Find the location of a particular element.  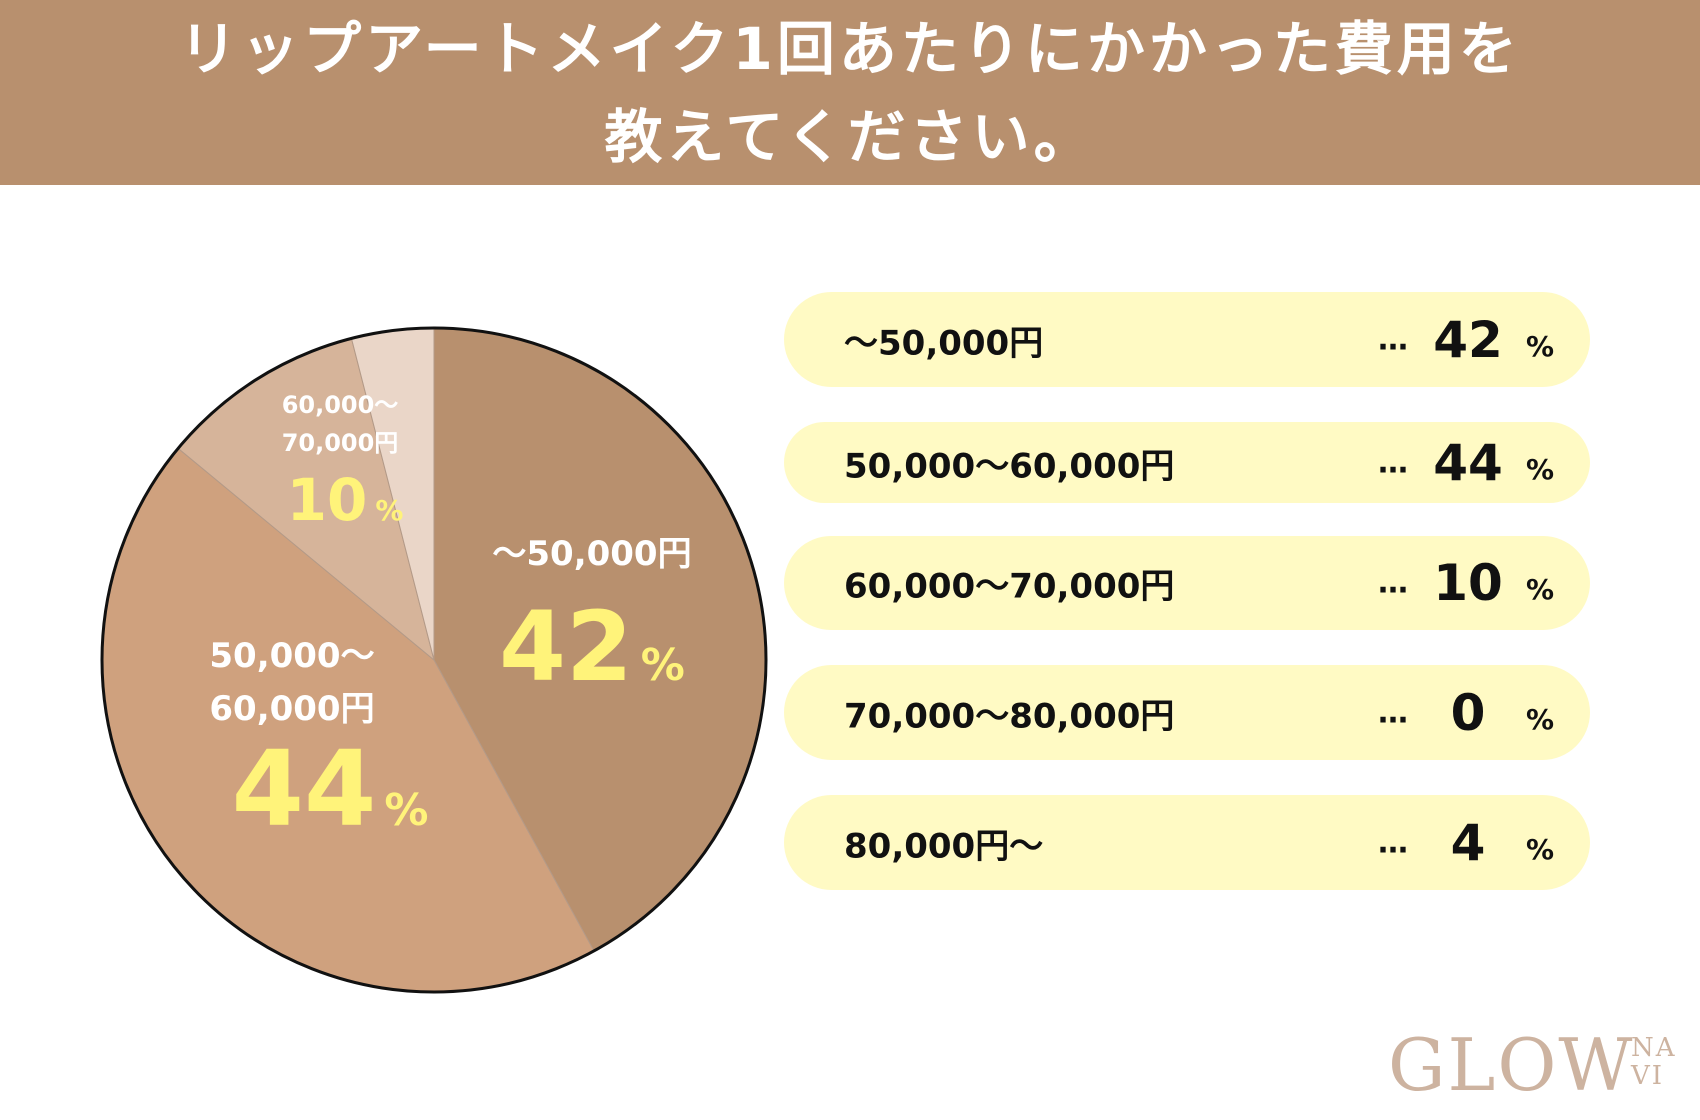

legend-value: 0 is located at coordinates (1468, 712).